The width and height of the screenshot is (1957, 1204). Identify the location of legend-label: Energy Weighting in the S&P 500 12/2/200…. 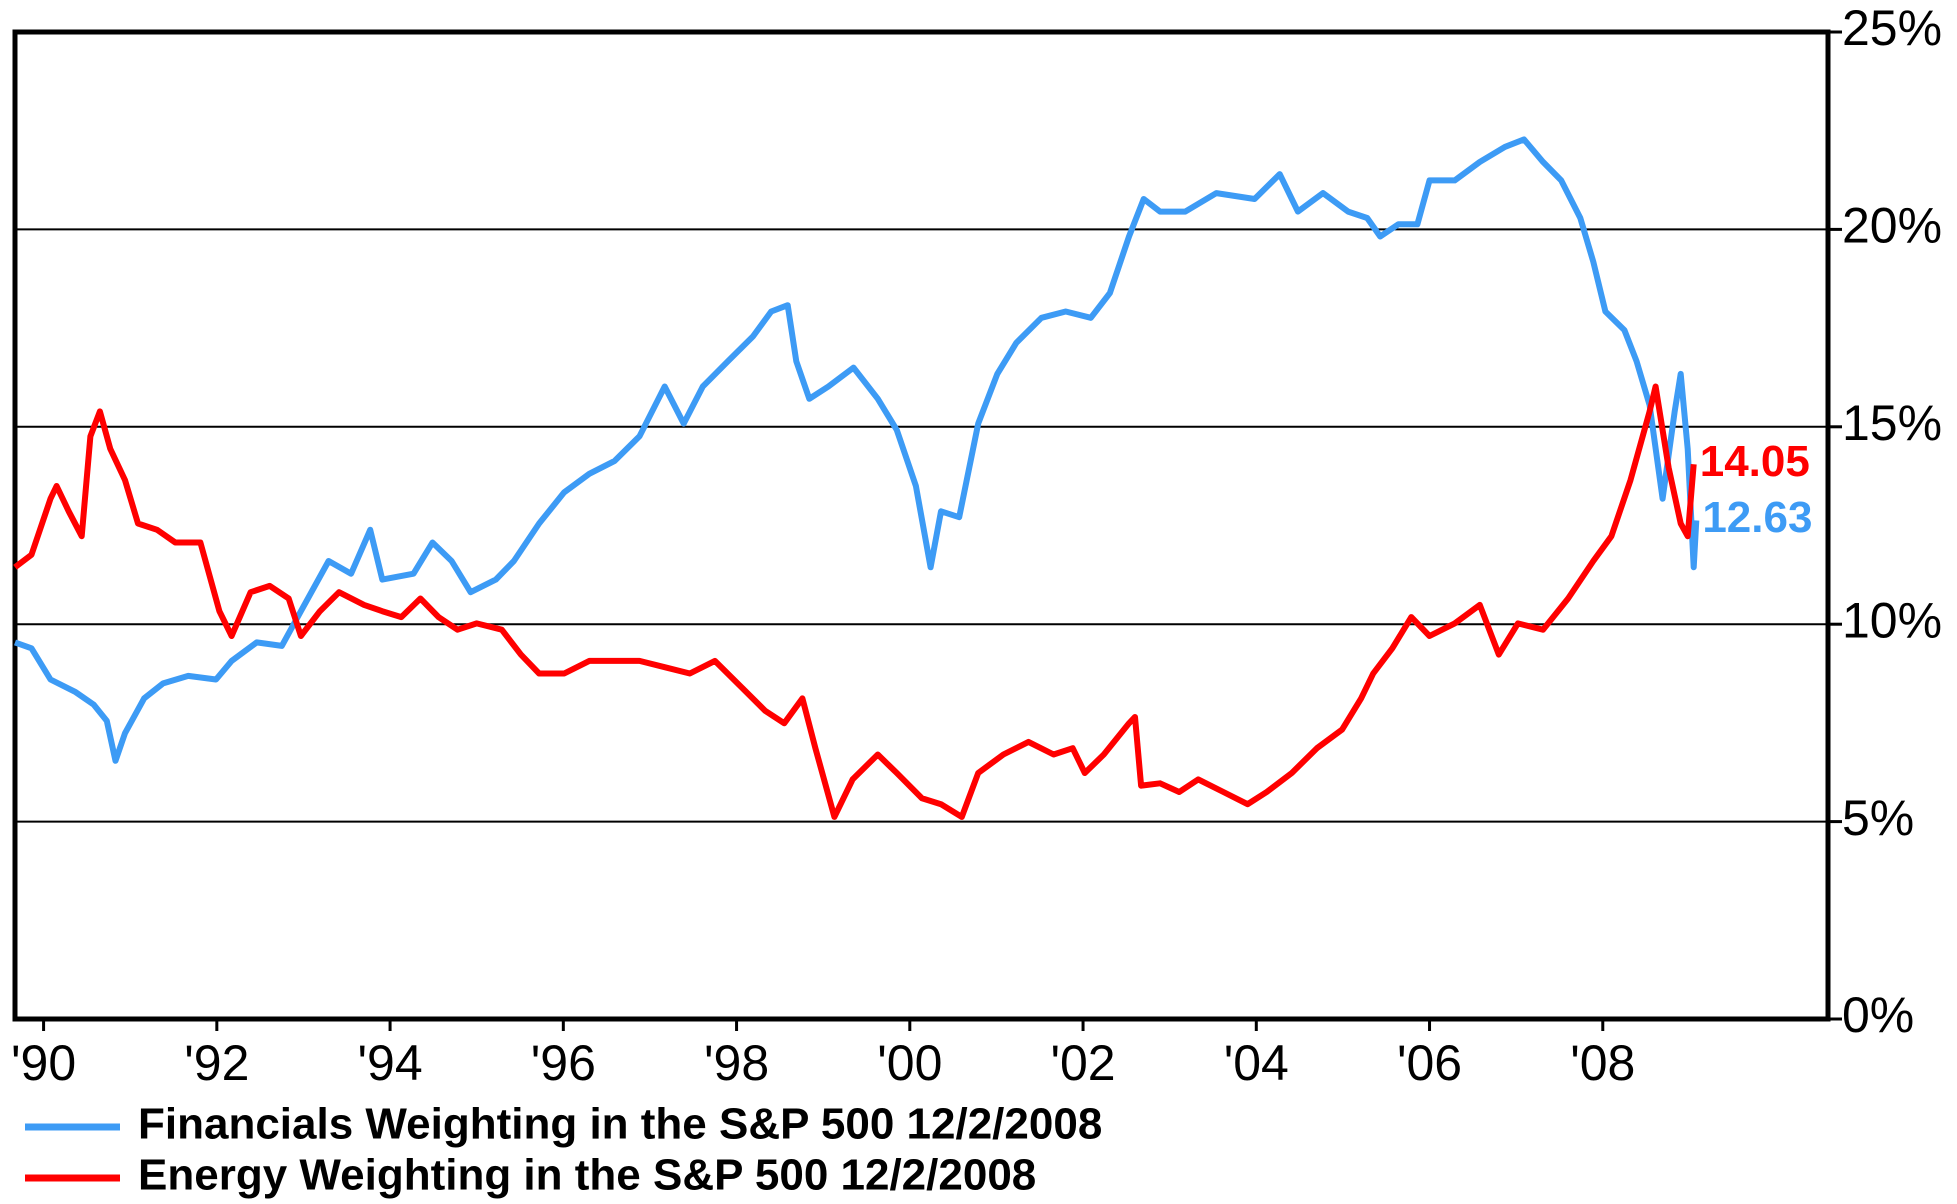
(587, 1175).